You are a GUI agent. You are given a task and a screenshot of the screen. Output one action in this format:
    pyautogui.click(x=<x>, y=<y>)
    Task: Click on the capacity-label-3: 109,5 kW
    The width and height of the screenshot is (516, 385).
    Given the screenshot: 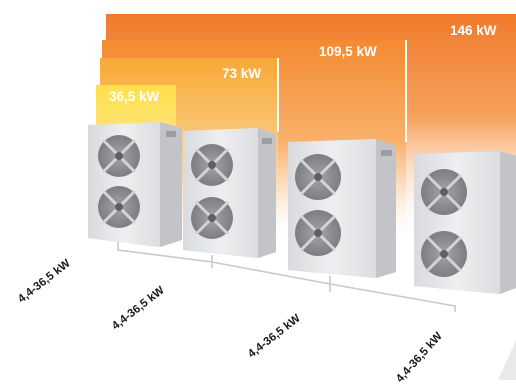 What is the action you would take?
    pyautogui.click(x=348, y=51)
    